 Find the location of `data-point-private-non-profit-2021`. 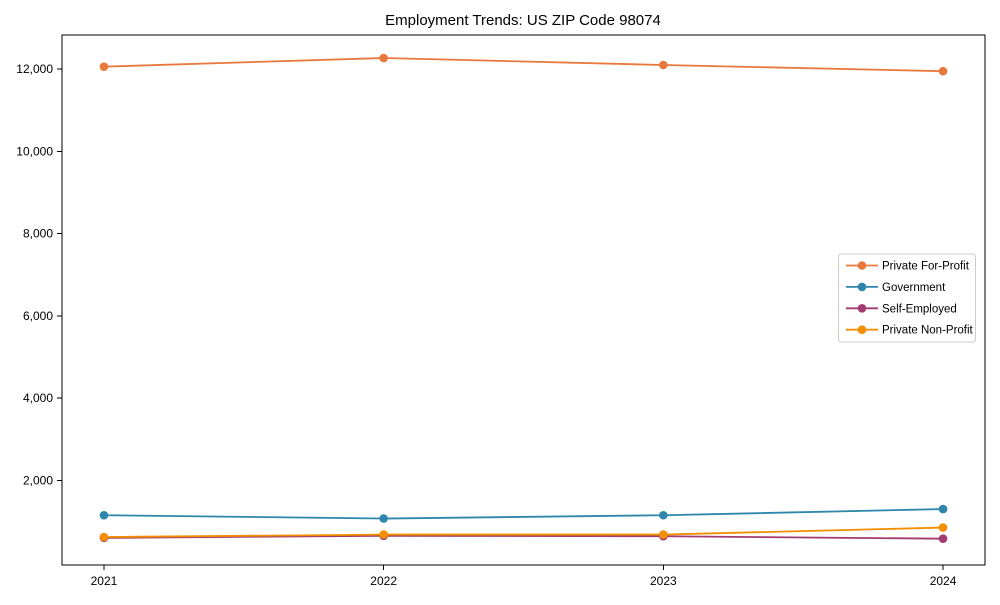

data-point-private-non-profit-2021 is located at coordinates (104, 537).